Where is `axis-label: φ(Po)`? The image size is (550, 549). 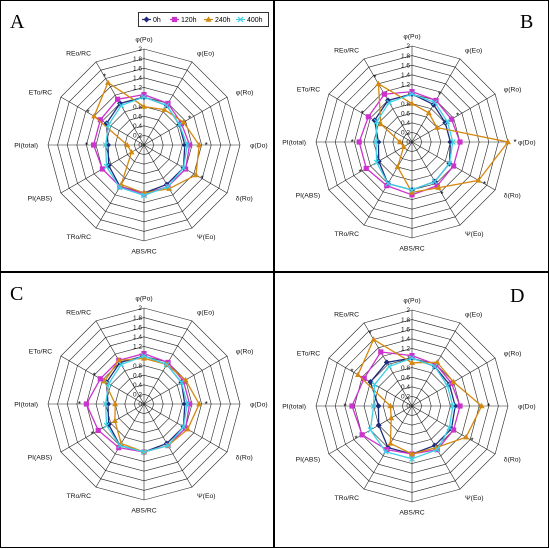 axis-label: φ(Po) is located at coordinates (143, 298).